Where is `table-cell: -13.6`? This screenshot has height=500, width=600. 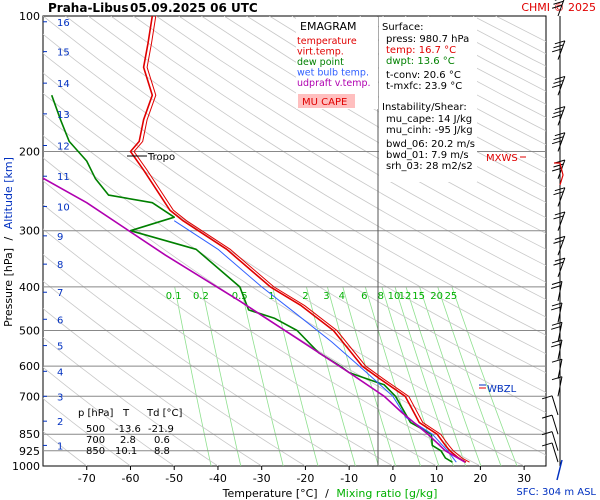
table-cell: -13.6 is located at coordinates (128, 429).